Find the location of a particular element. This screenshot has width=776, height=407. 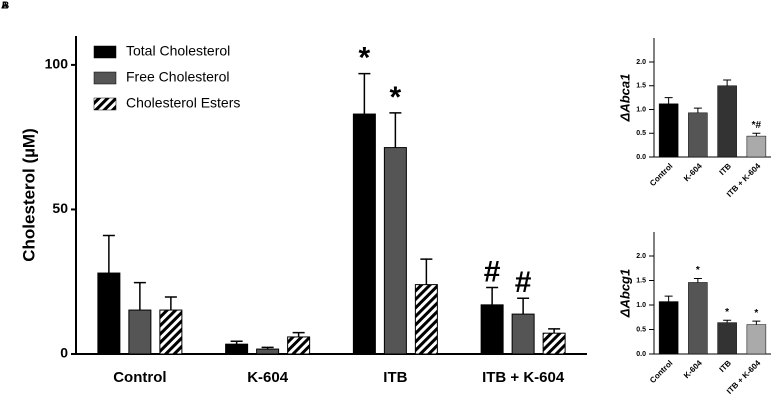

y-tick-label: 100 is located at coordinates (57, 64).